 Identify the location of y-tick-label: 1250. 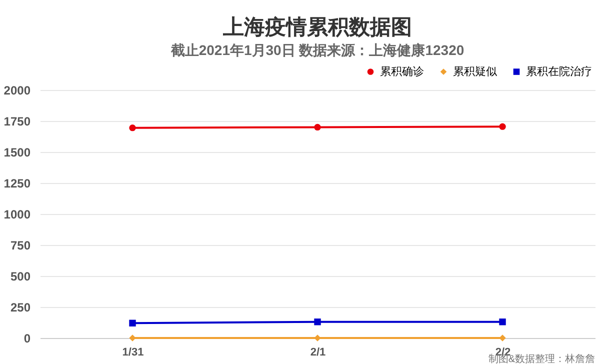
(17, 183).